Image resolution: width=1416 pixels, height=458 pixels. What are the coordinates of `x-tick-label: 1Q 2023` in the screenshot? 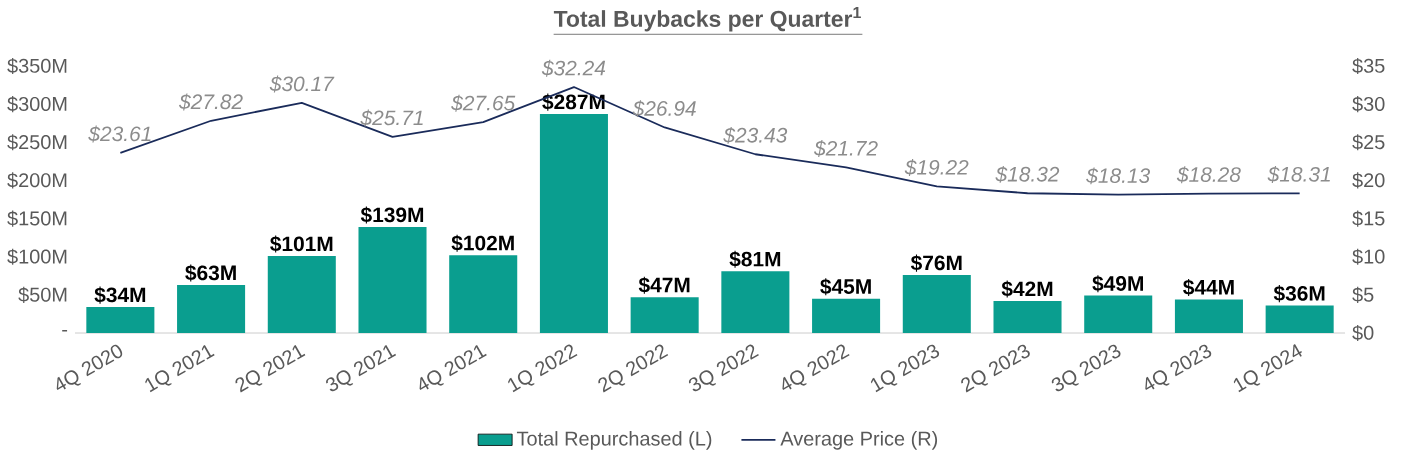 It's located at (905, 368).